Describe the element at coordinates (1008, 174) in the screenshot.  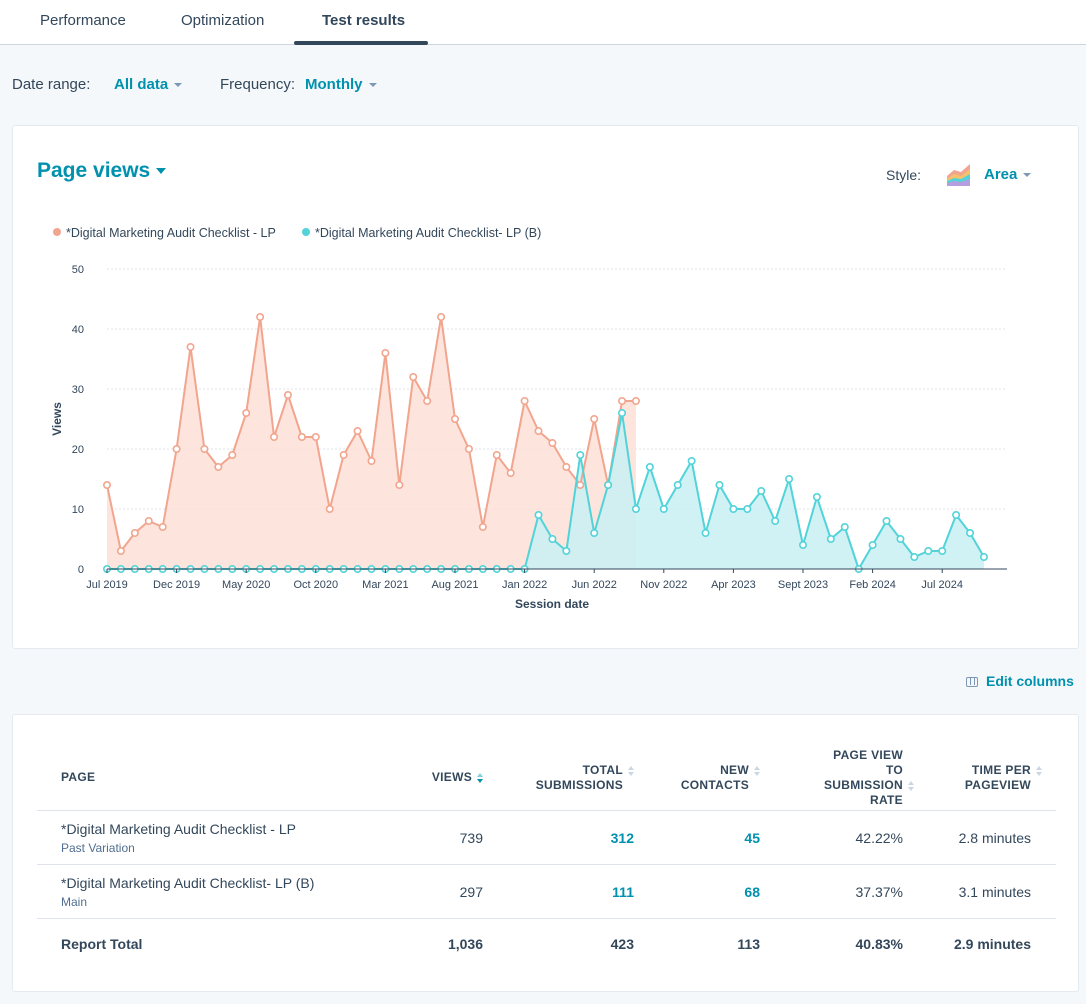
I see `style-dropdown: Area` at that location.